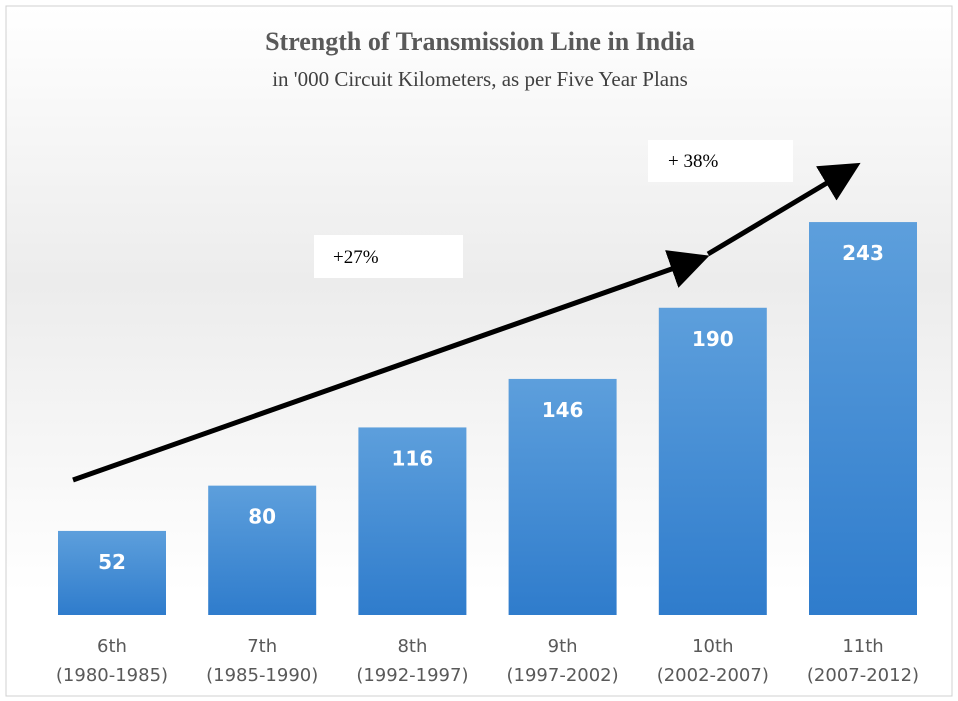  I want to click on x-tick-label: (1992-1997), so click(412, 675).